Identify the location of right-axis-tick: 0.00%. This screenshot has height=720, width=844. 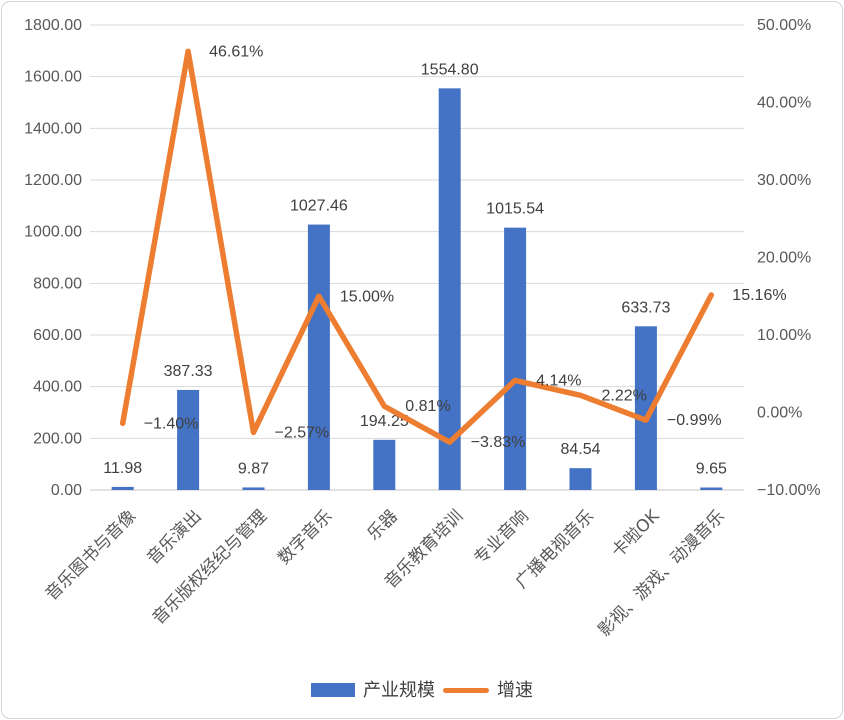
(779, 413).